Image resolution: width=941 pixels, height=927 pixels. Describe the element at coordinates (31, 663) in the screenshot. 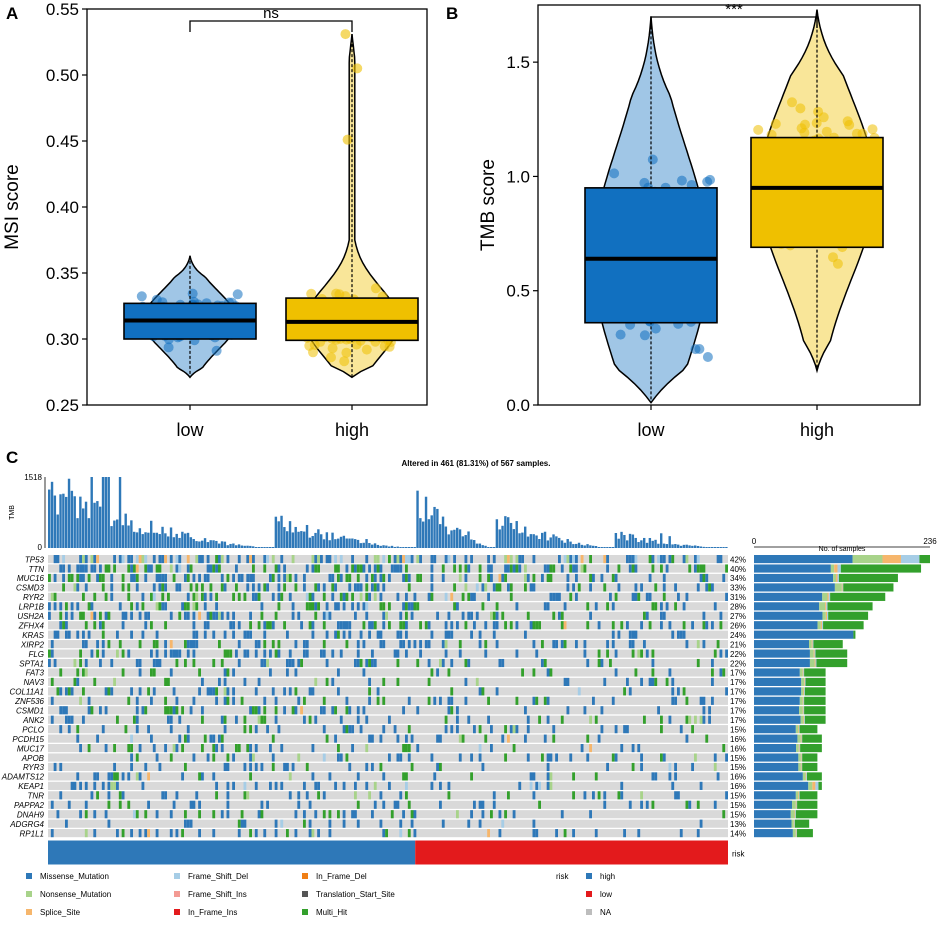

I see `gene-label: SPTA1` at that location.